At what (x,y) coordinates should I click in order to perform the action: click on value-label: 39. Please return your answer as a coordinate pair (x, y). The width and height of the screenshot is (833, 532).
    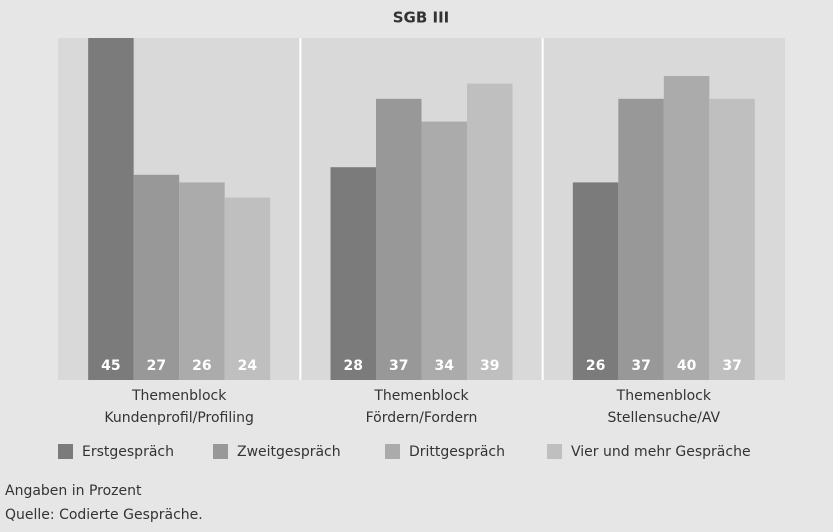
    Looking at the image, I should click on (489, 366).